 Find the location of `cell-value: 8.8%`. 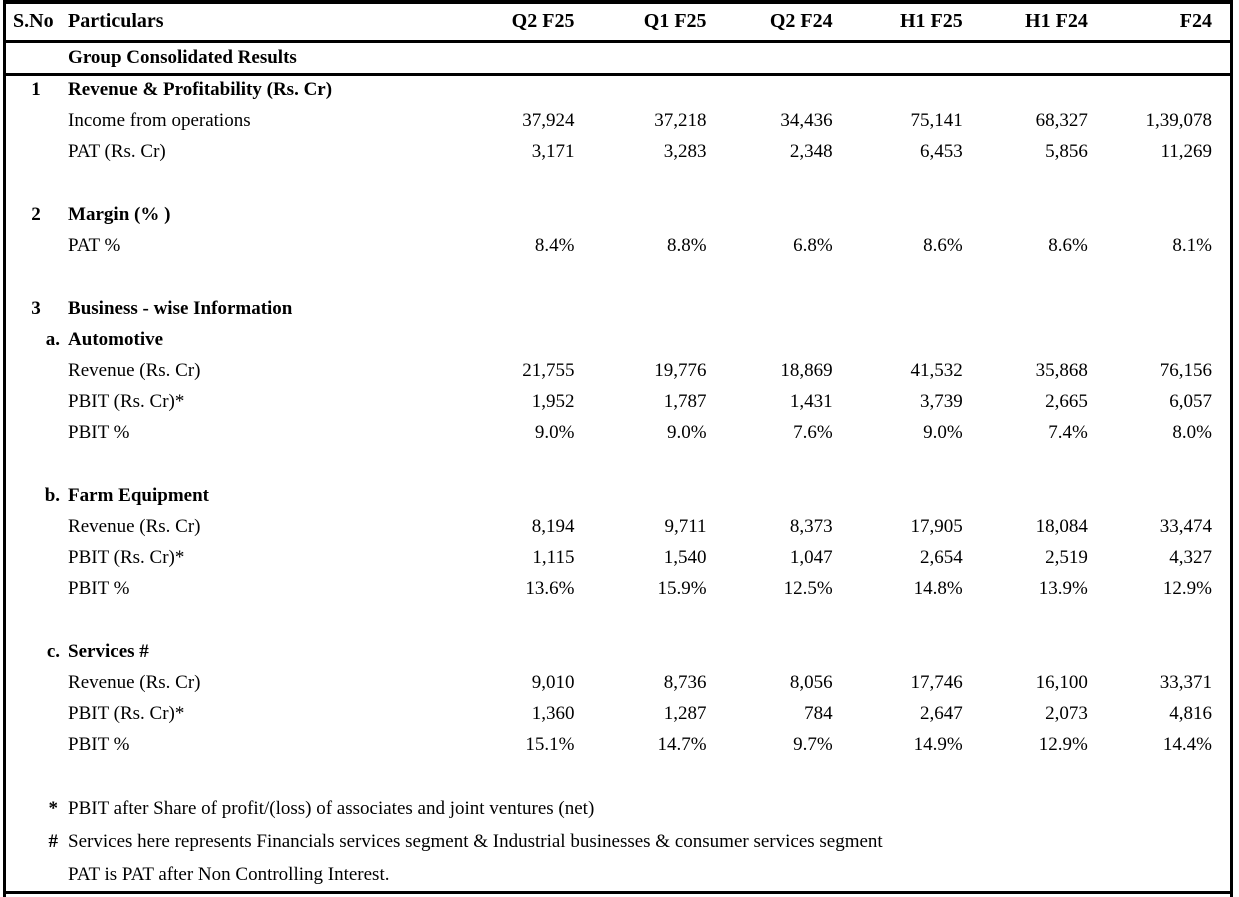

cell-value: 8.8% is located at coordinates (686, 245).